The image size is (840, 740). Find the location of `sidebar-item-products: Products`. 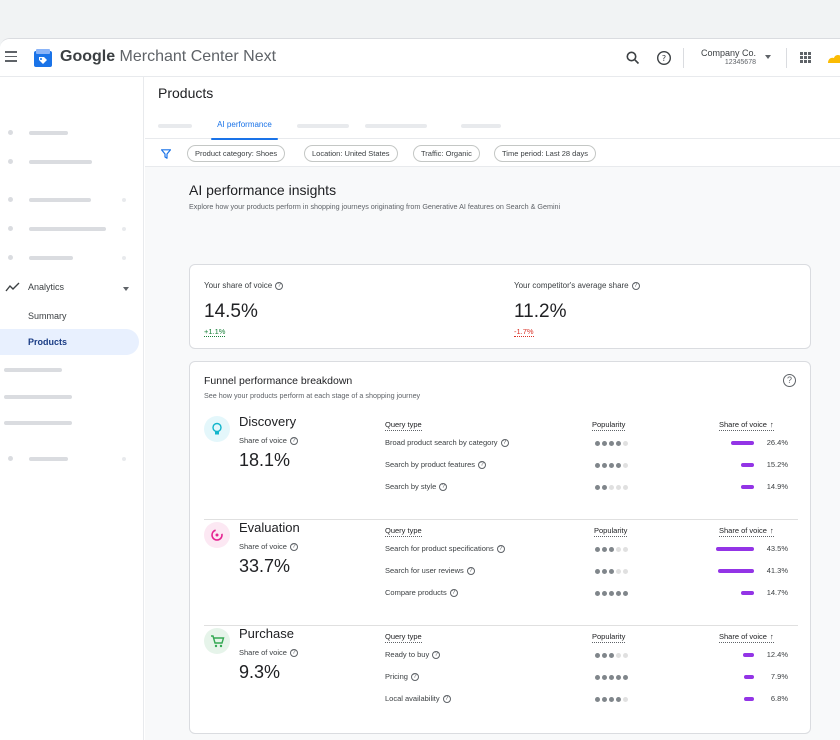

sidebar-item-products: Products is located at coordinates (69, 342).